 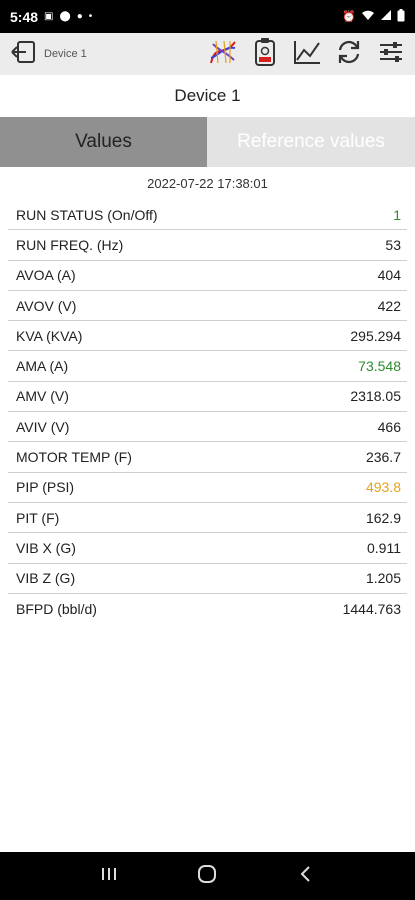 I want to click on table-row: RUN STATUS (On/Off) 1, so click(x=207, y=215).